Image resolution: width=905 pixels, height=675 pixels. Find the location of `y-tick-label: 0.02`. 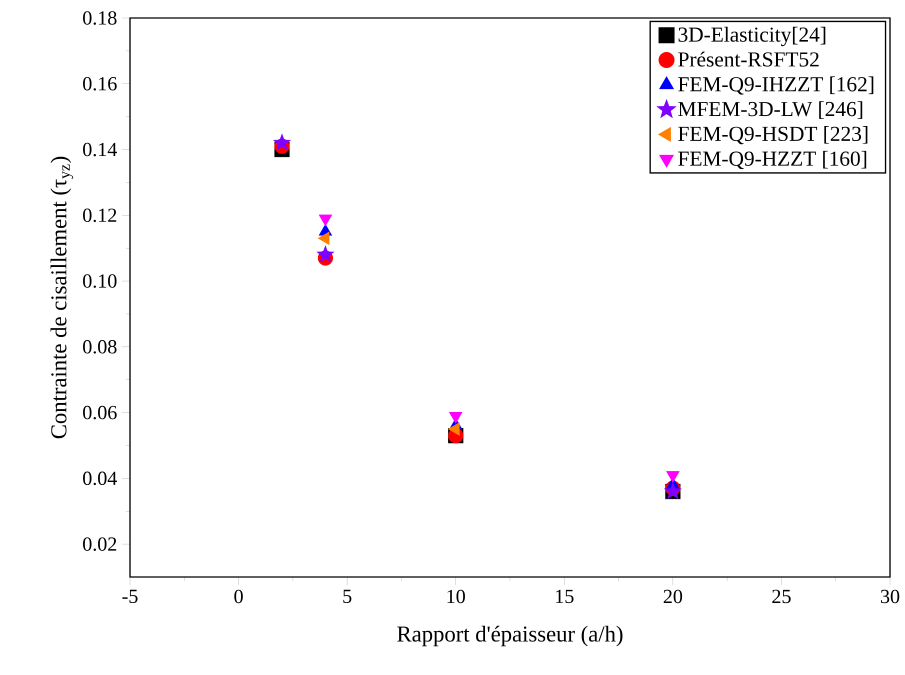

y-tick-label: 0.02 is located at coordinates (99, 544).